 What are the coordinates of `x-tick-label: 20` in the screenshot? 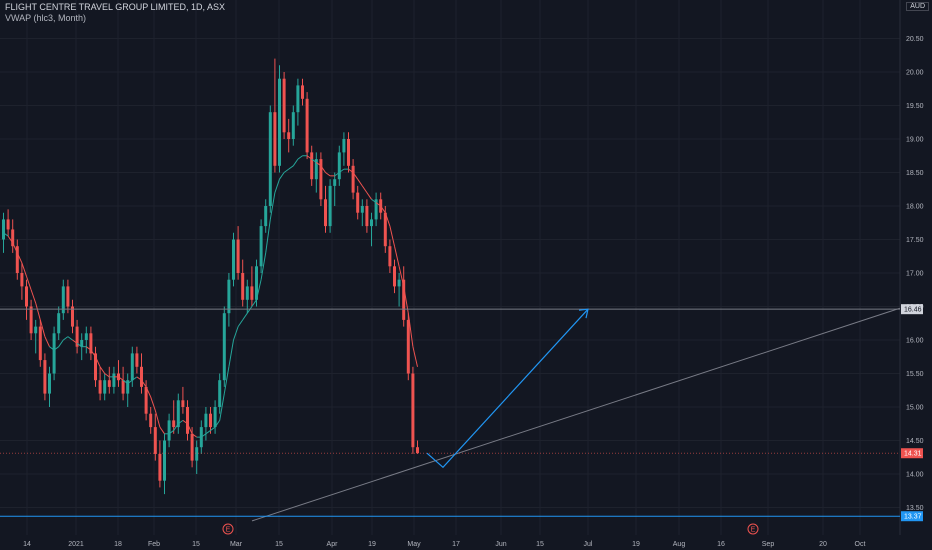 It's located at (823, 544).